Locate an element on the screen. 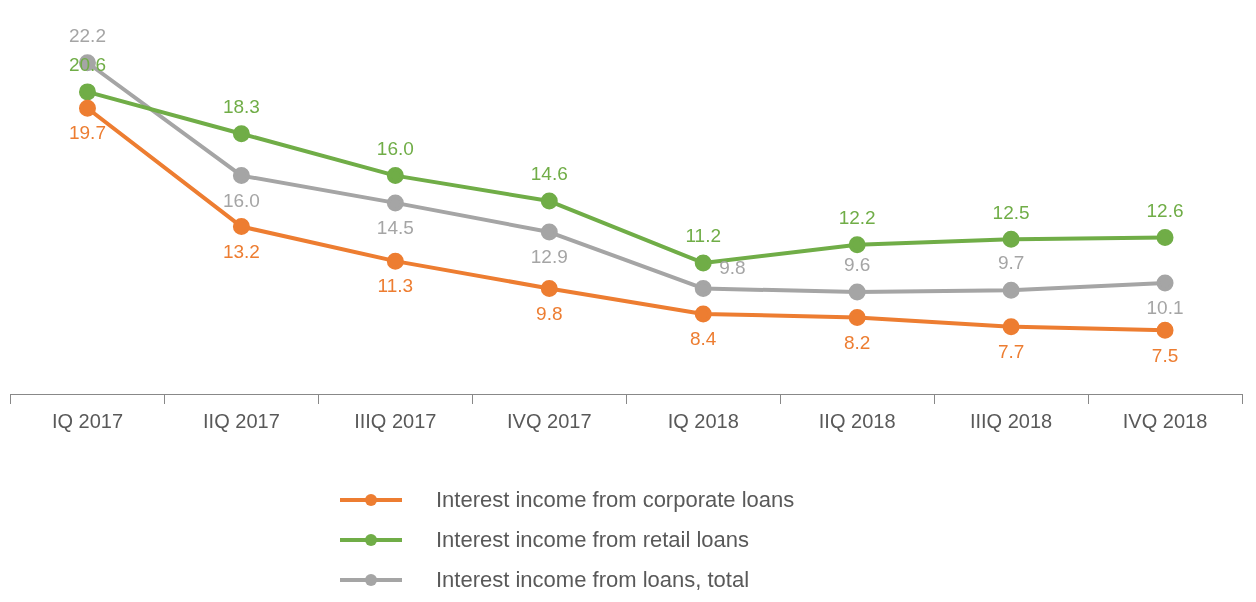 The image size is (1256, 602). data-label: 14.5 is located at coordinates (395, 228).